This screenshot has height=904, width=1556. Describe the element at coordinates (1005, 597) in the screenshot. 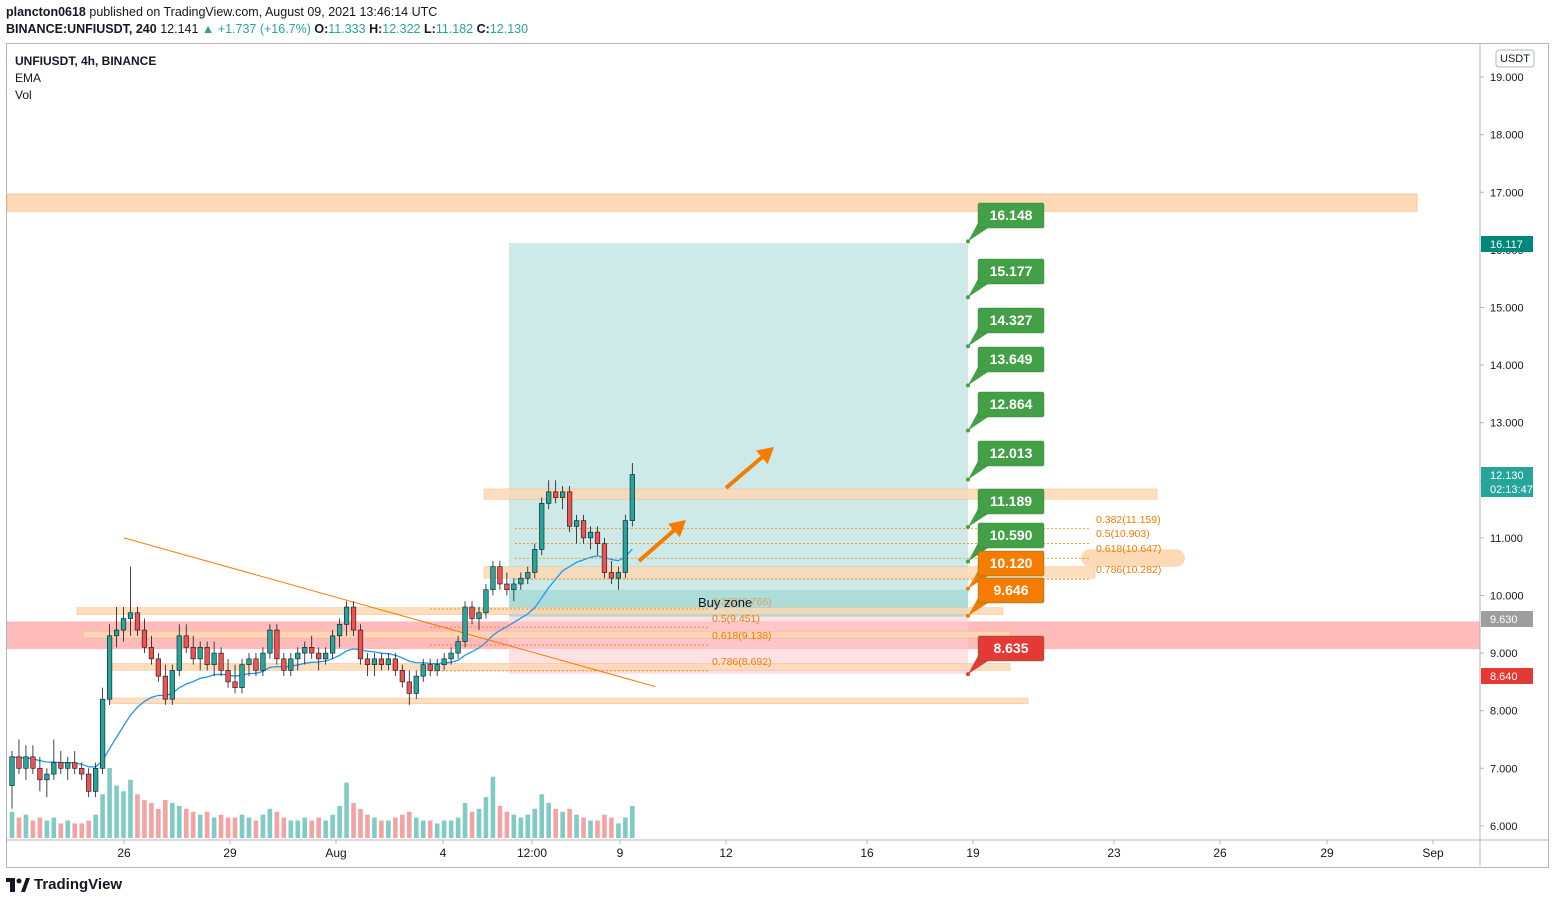

I see `target-label-9.646: 9.646` at that location.